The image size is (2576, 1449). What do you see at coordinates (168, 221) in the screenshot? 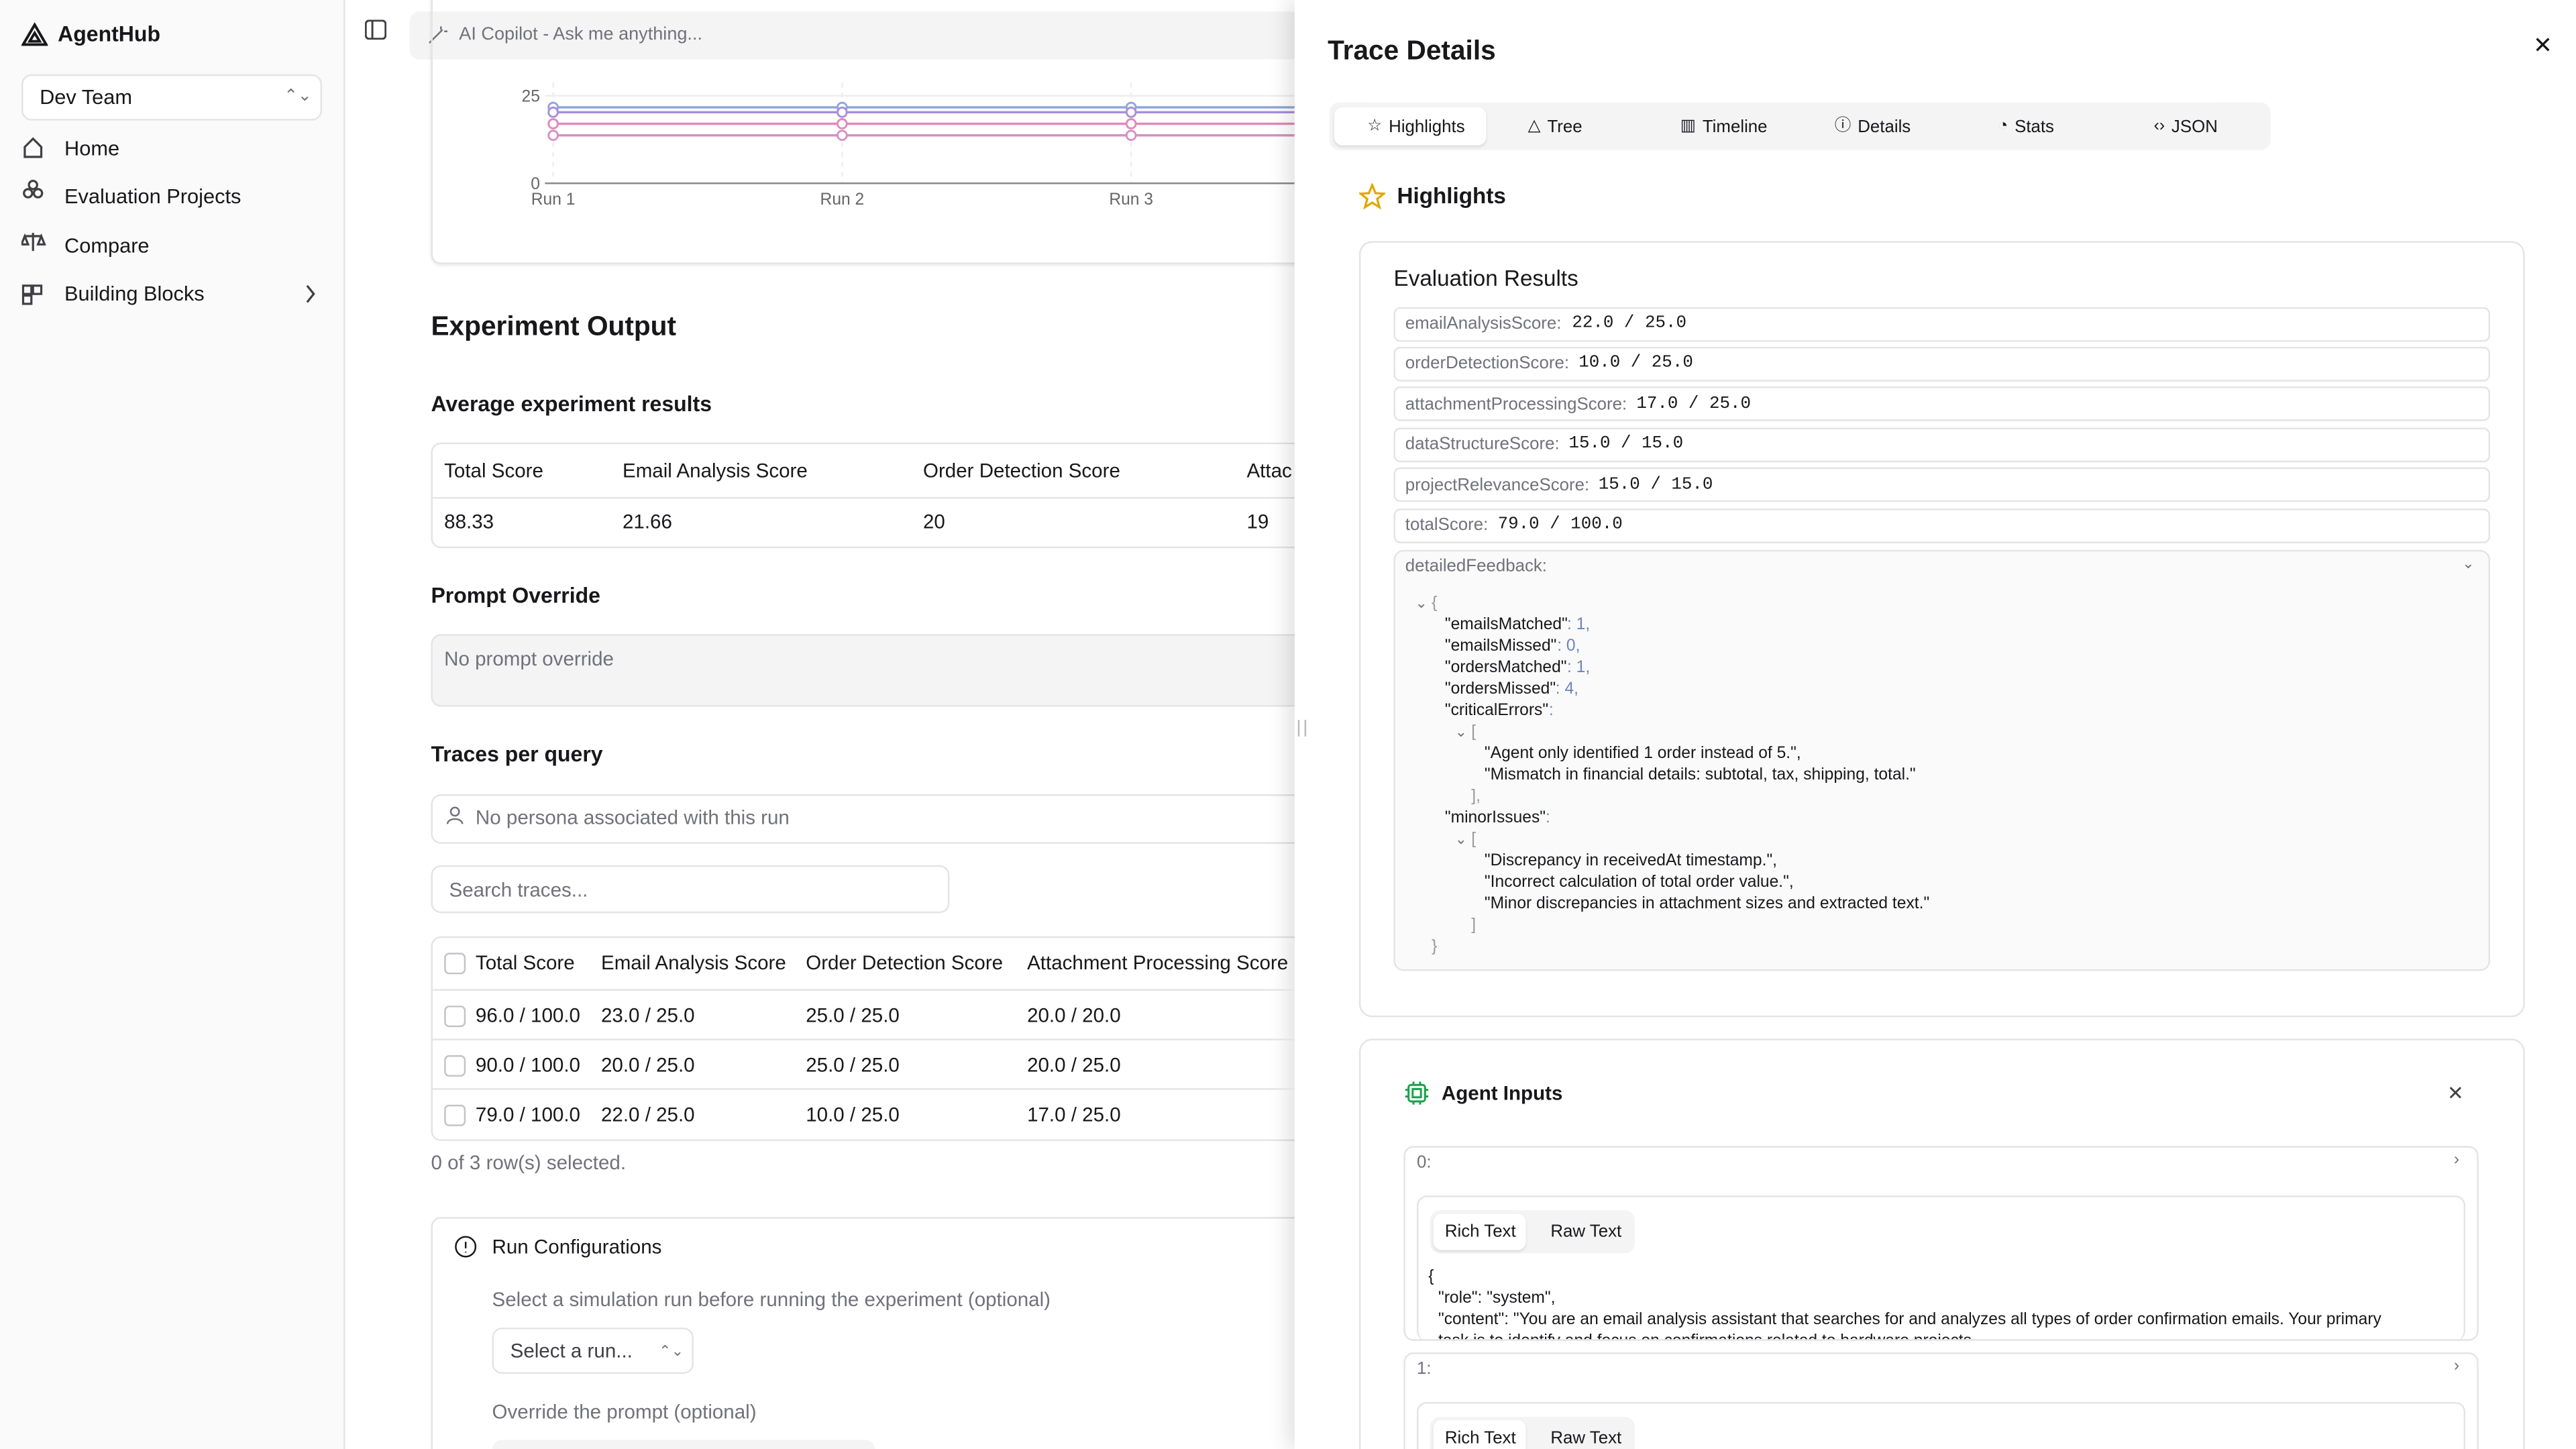
I see `nav-icons` at bounding box center [168, 221].